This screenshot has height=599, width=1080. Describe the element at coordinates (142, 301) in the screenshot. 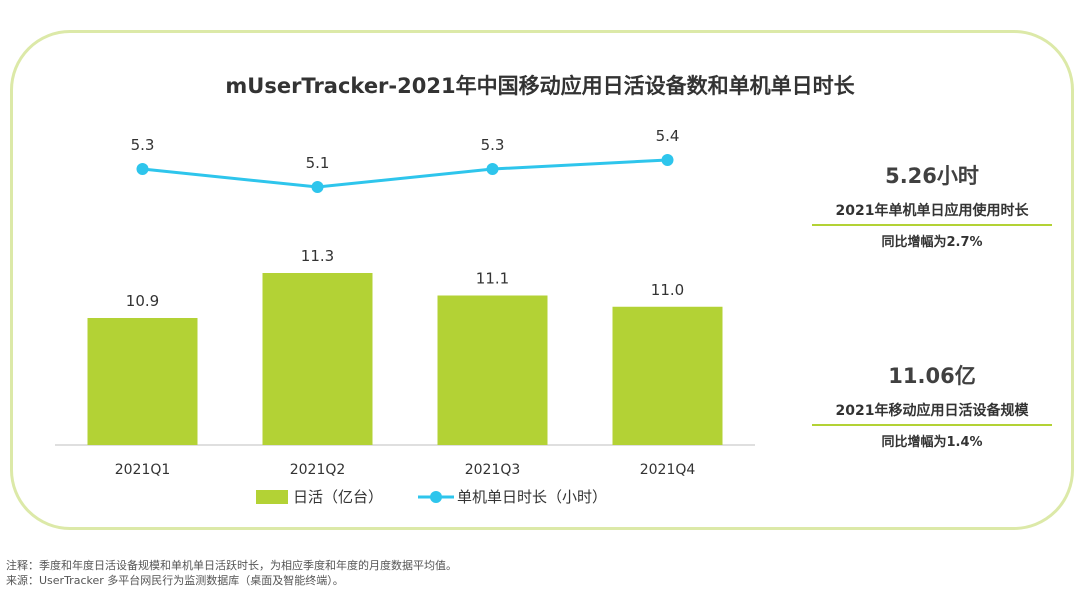

I see `bar-label-2021Q1: 10.9` at that location.